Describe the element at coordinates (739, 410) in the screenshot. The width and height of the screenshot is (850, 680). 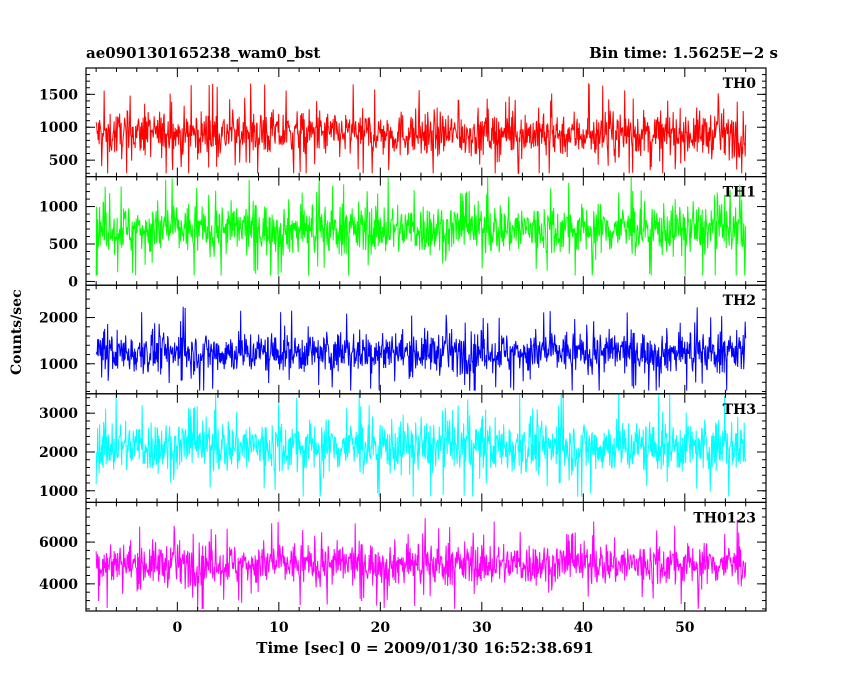
I see `panel-label-th3: TH3` at that location.